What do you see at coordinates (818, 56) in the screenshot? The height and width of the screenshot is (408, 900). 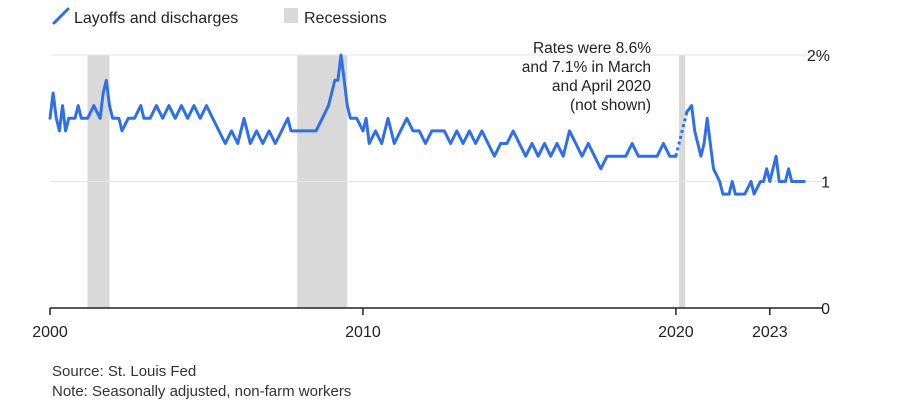 I see `y-tick-label-0: 2%` at bounding box center [818, 56].